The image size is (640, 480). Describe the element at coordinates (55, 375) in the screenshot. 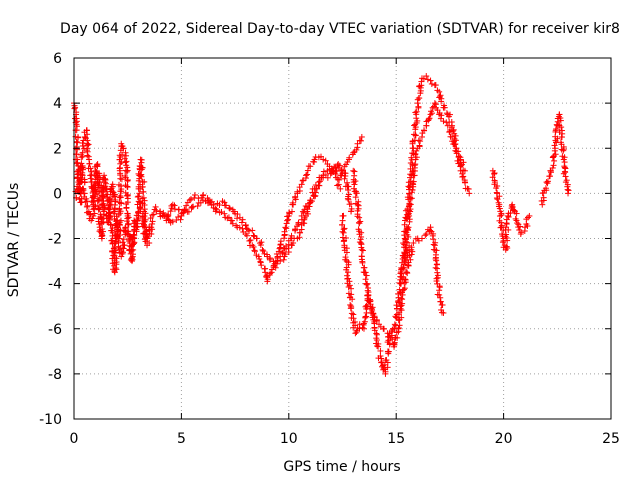

I see `y-tick-label: -8` at that location.